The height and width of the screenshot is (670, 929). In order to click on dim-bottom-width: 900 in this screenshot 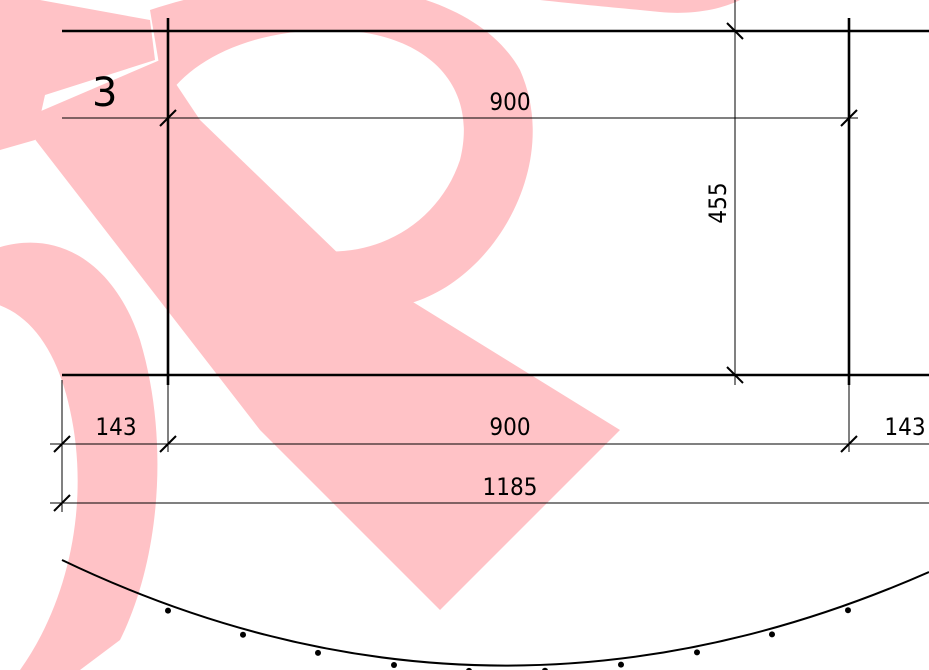, I will do `click(509, 427)`.